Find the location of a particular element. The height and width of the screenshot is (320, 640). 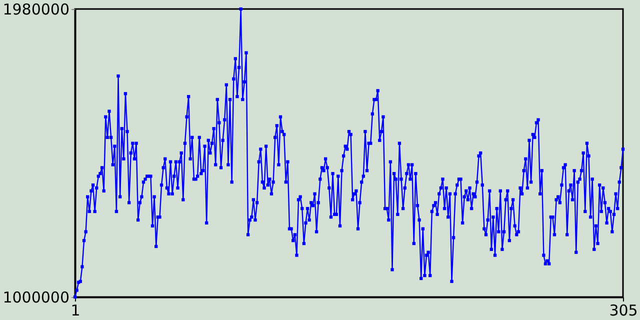

x-tick-label: 1 is located at coordinates (75, 311).